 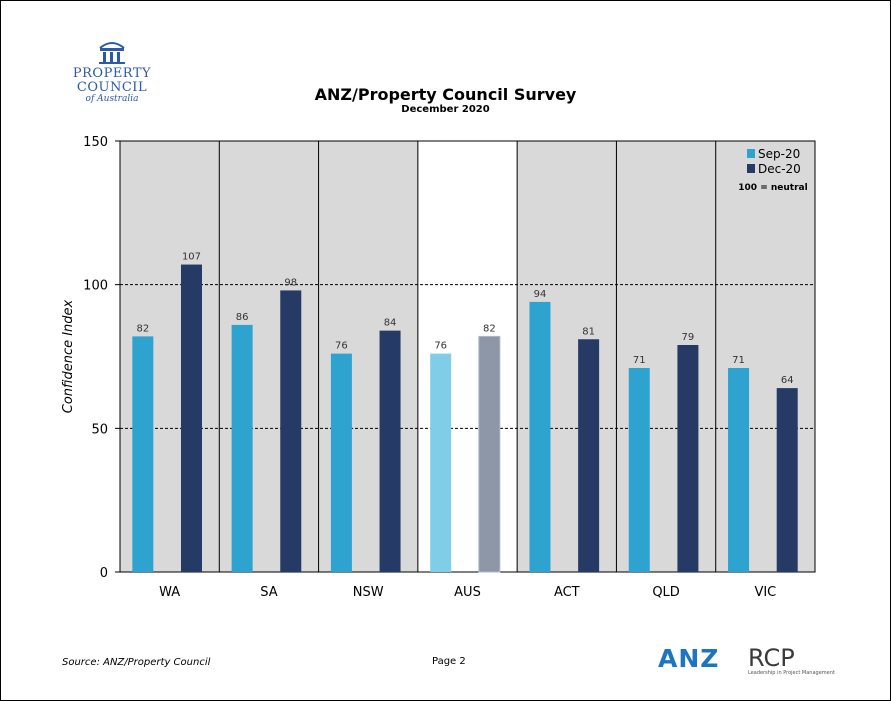 What do you see at coordinates (143, 454) in the screenshot?
I see `bar-sep-20-wa` at bounding box center [143, 454].